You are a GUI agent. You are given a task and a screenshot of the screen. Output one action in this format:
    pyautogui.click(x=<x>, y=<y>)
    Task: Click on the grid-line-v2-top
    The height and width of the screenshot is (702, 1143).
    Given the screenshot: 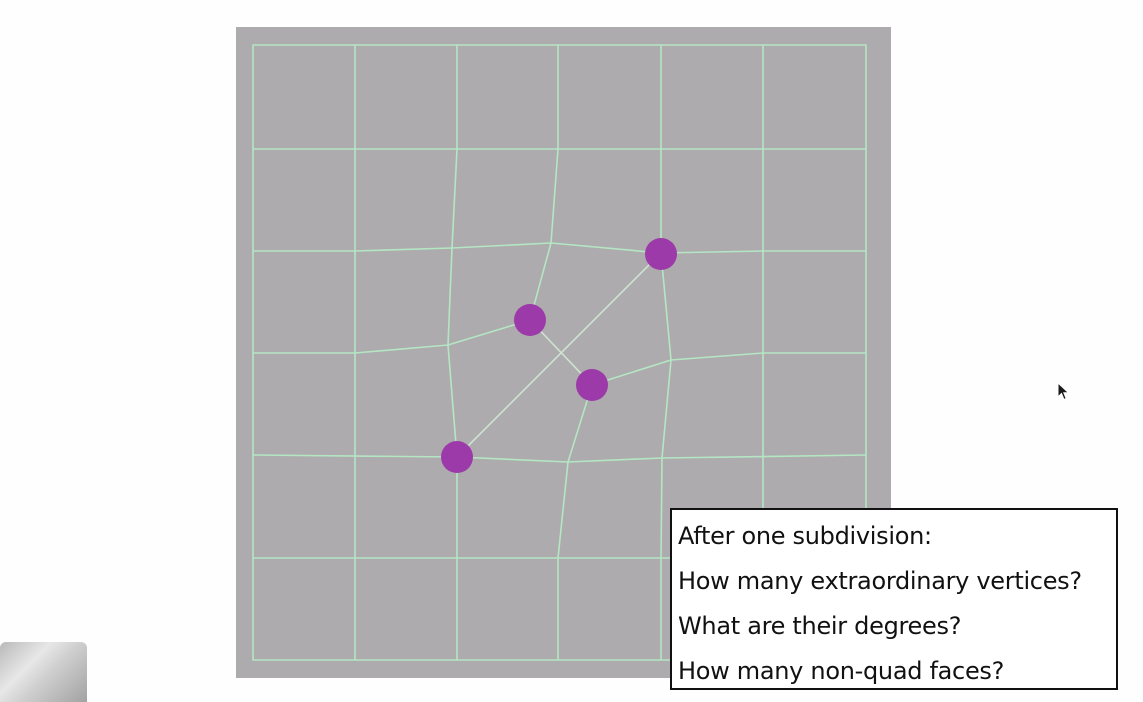 What is the action you would take?
    pyautogui.click(x=452, y=195)
    